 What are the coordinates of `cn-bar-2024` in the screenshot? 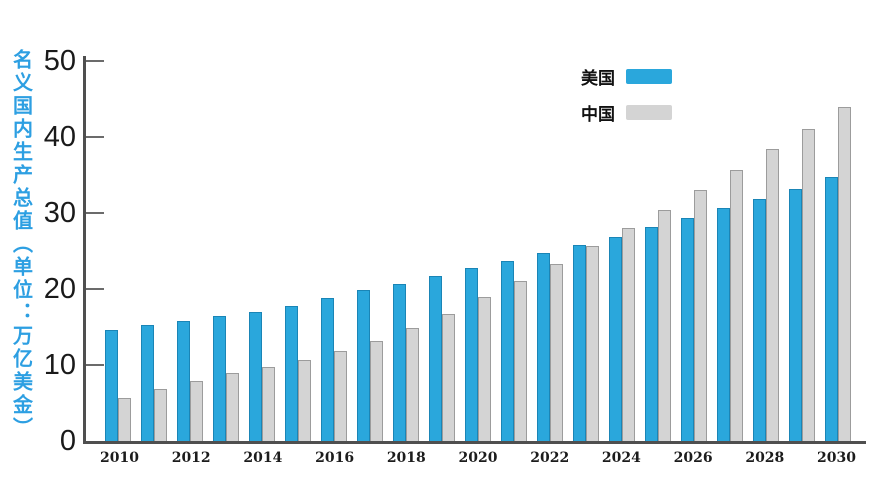 It's located at (628, 336).